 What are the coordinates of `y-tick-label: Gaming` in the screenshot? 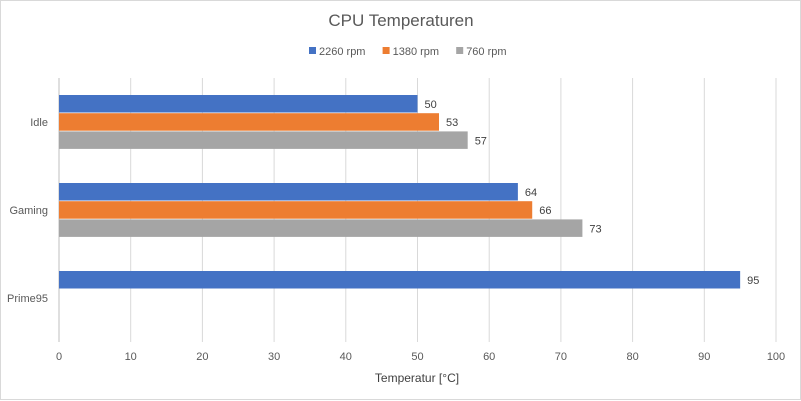 It's located at (28, 211).